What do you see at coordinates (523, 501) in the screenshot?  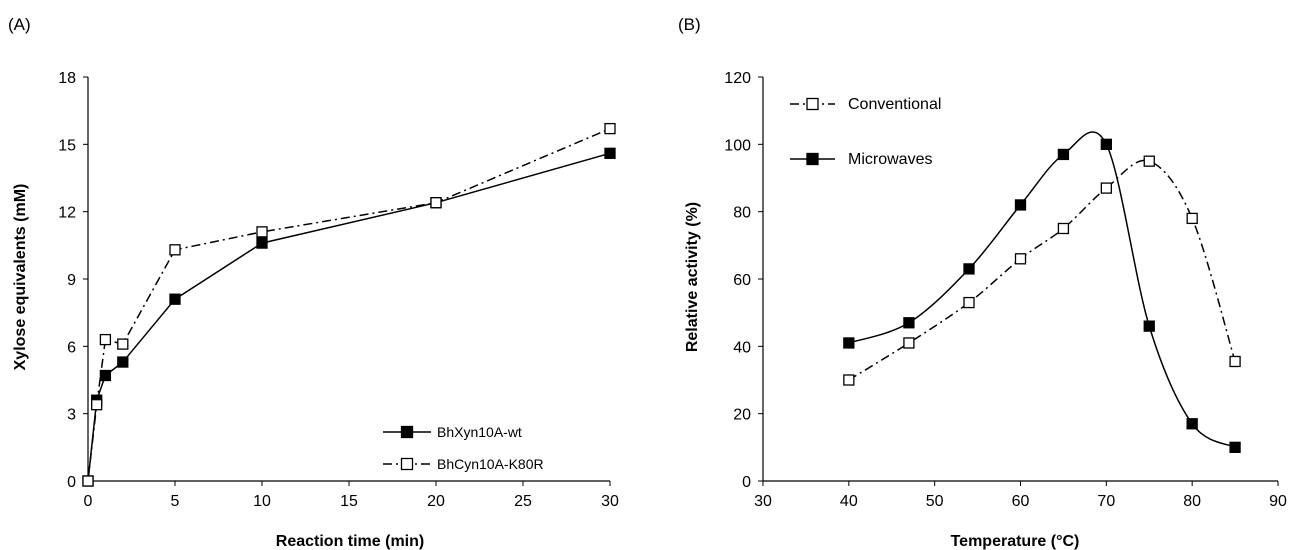 I see `x-tick-label: 25` at bounding box center [523, 501].